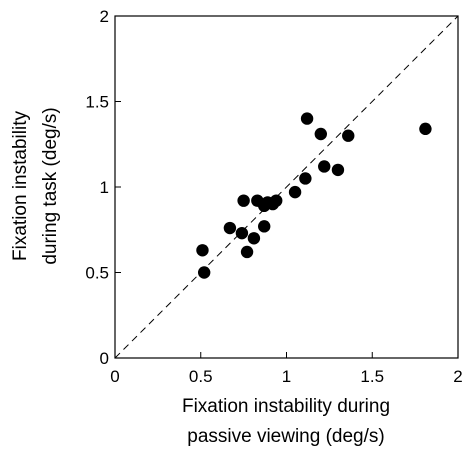  Describe the element at coordinates (104, 16) in the screenshot. I see `y-tick-label: 2` at that location.